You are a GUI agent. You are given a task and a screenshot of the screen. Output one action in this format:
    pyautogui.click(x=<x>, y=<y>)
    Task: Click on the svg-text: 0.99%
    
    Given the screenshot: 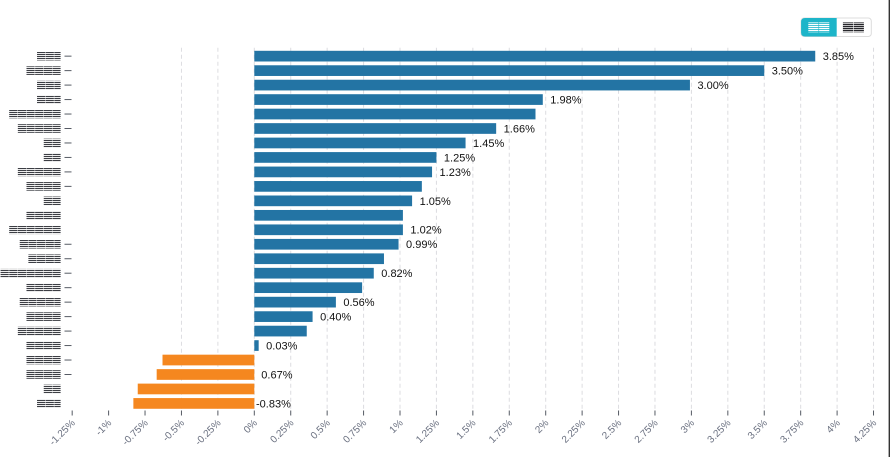 What is the action you would take?
    pyautogui.click(x=421, y=245)
    